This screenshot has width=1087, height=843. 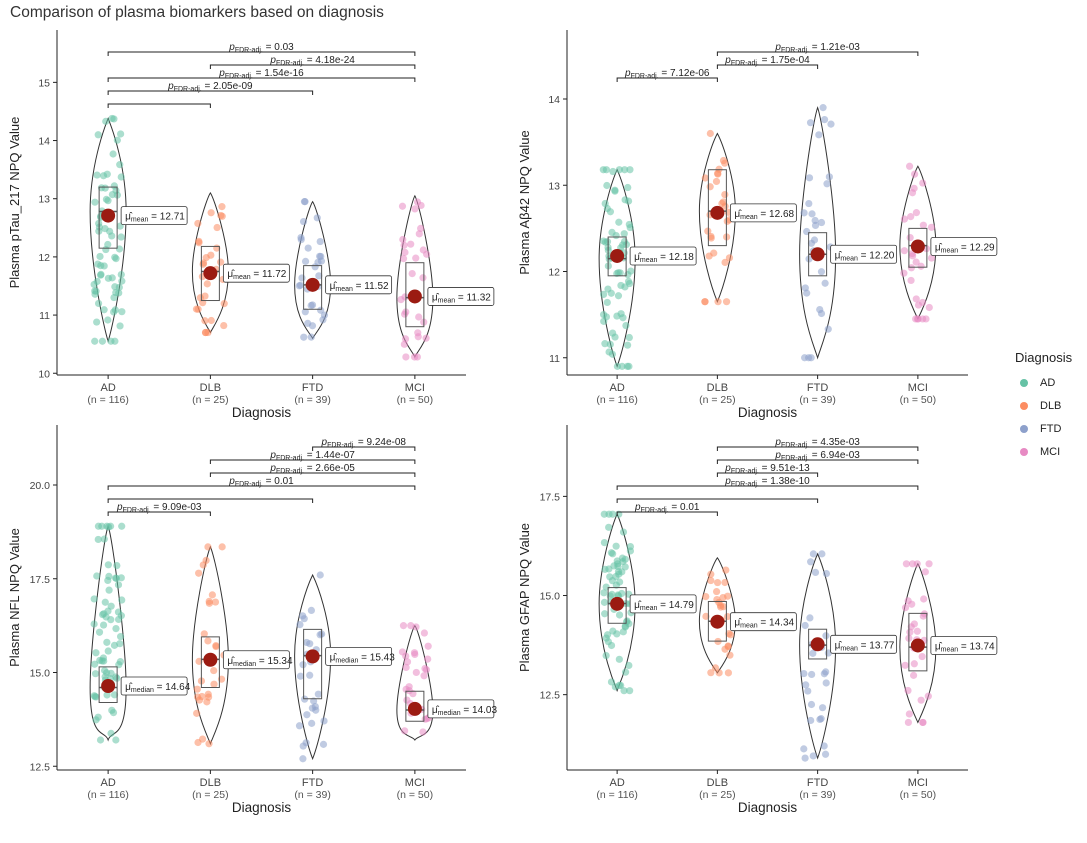 What do you see at coordinates (14, 597) in the screenshot?
I see `y-axis-label: Plasma NFL NPQ Value` at bounding box center [14, 597].